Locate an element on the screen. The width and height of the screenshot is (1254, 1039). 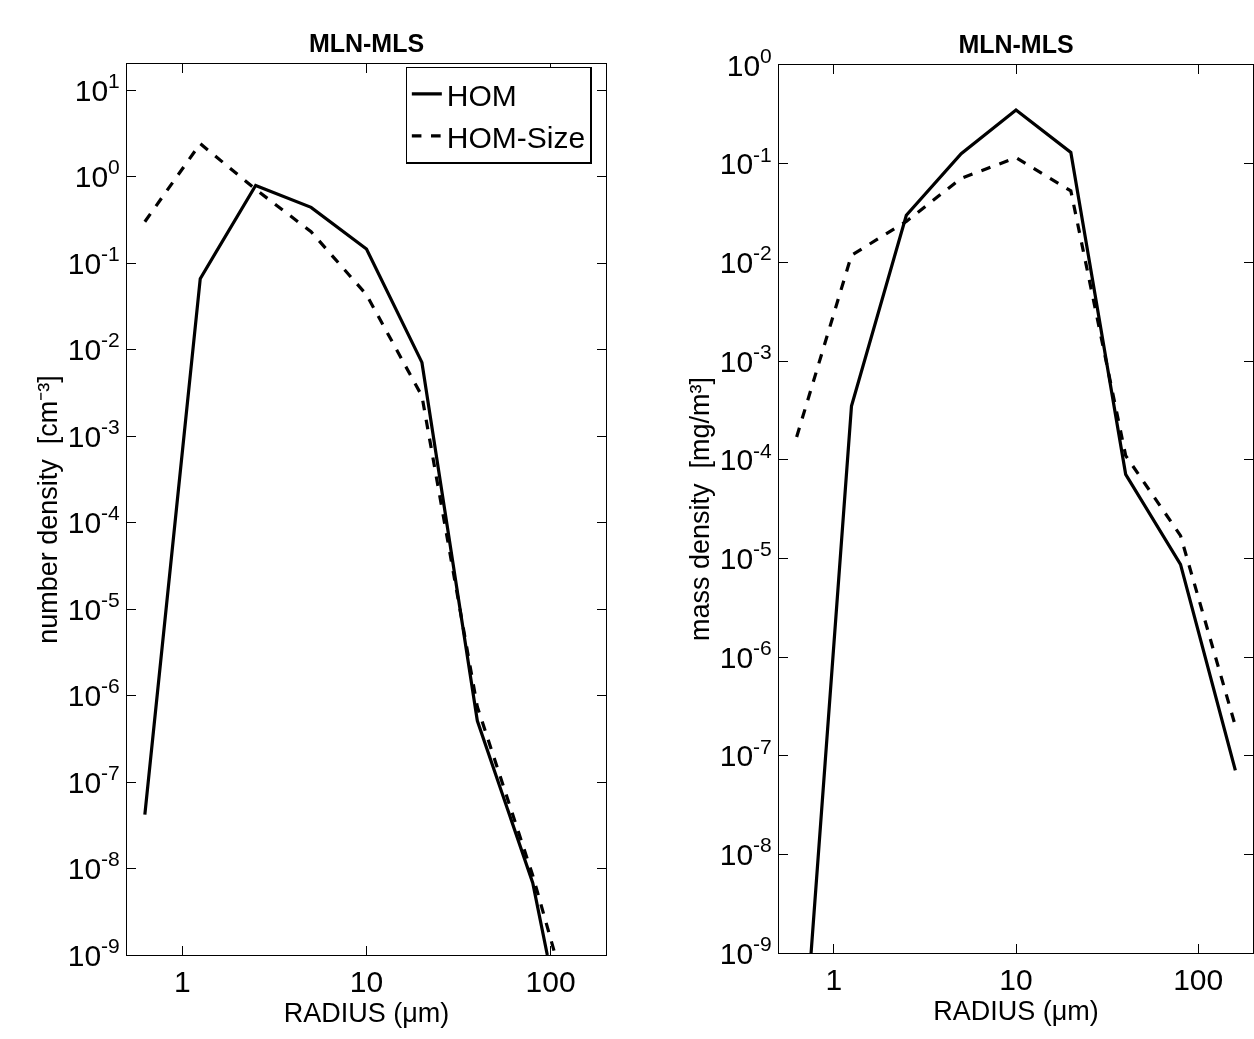
y-axis-title: mass density [mg/m³] is located at coordinates (699, 509).